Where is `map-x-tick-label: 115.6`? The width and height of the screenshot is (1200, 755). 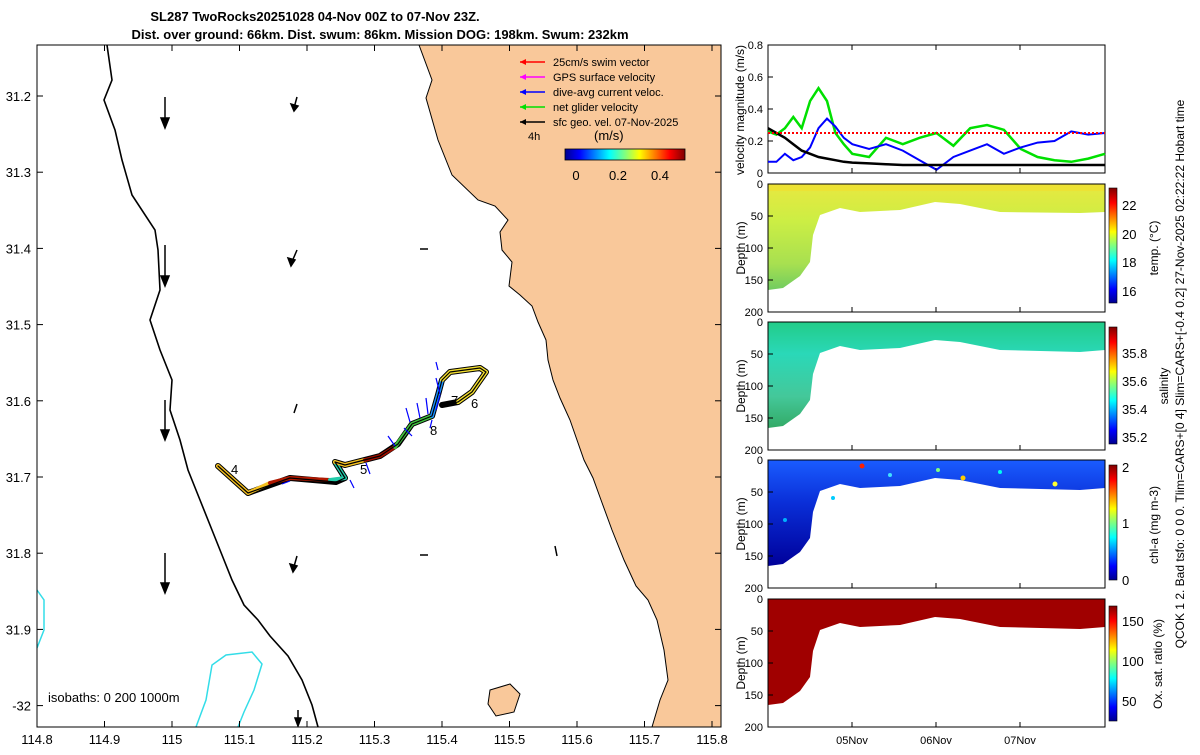 map-x-tick-label: 115.6 is located at coordinates (577, 739).